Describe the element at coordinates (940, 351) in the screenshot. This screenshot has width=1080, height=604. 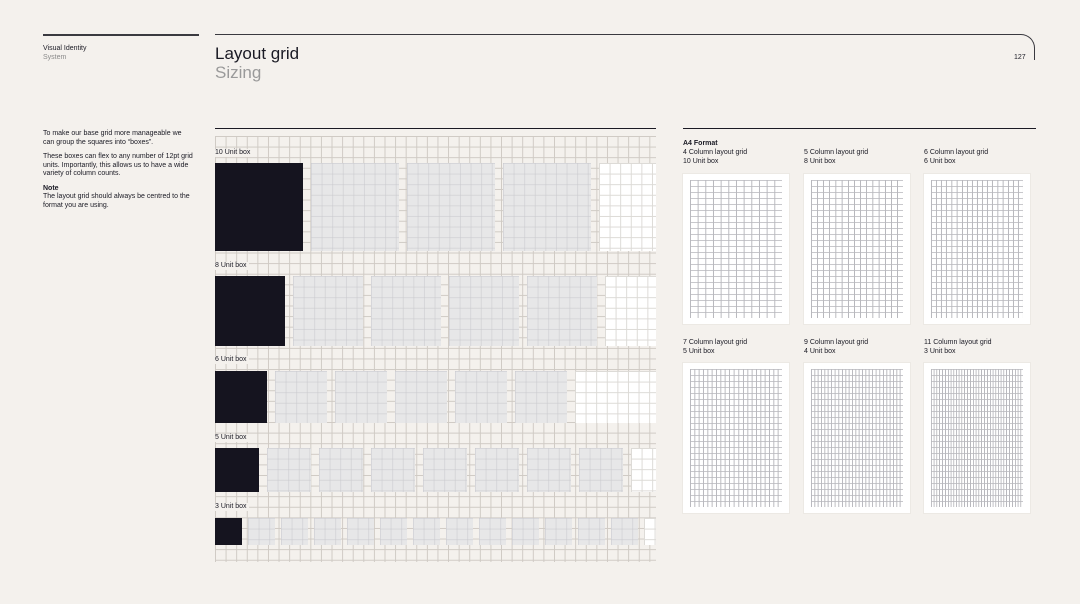
I see `format-unit-label: 3 Unit box` at that location.